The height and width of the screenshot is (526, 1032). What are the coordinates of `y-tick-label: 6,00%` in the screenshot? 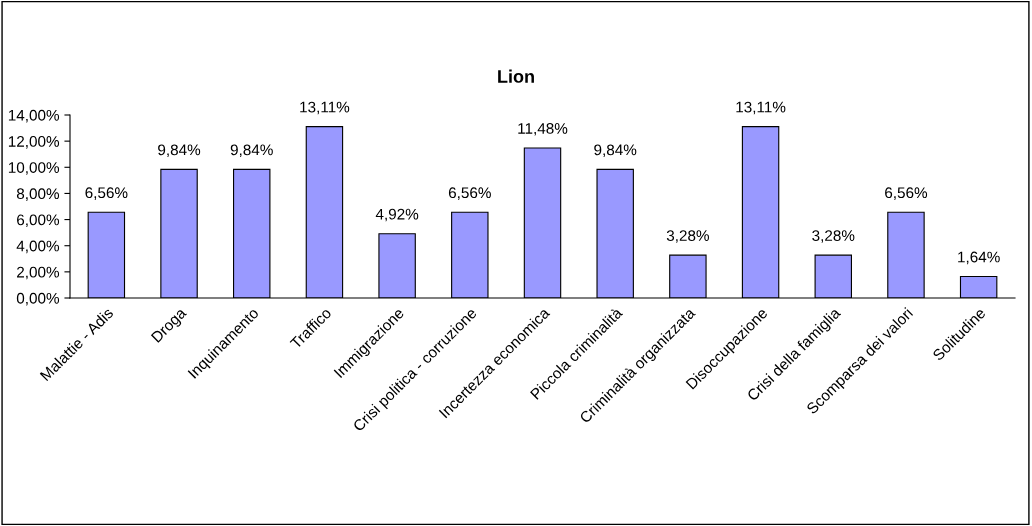 It's located at (38, 221).